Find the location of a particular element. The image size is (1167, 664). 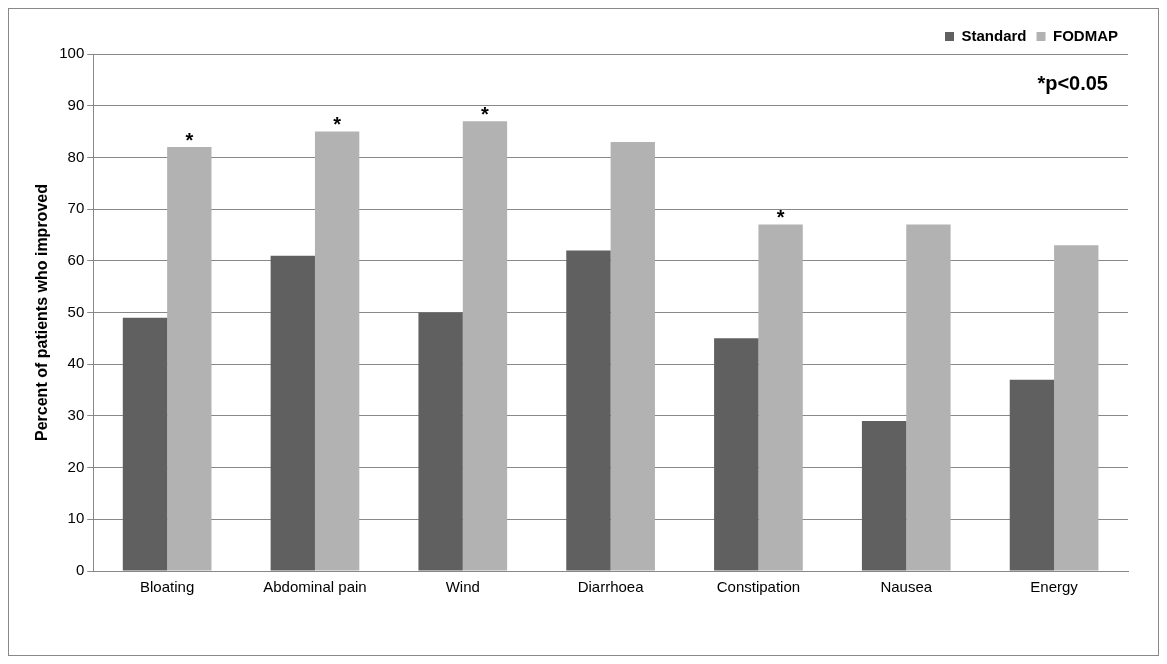

y-tick-label: 40 is located at coordinates (76, 363).